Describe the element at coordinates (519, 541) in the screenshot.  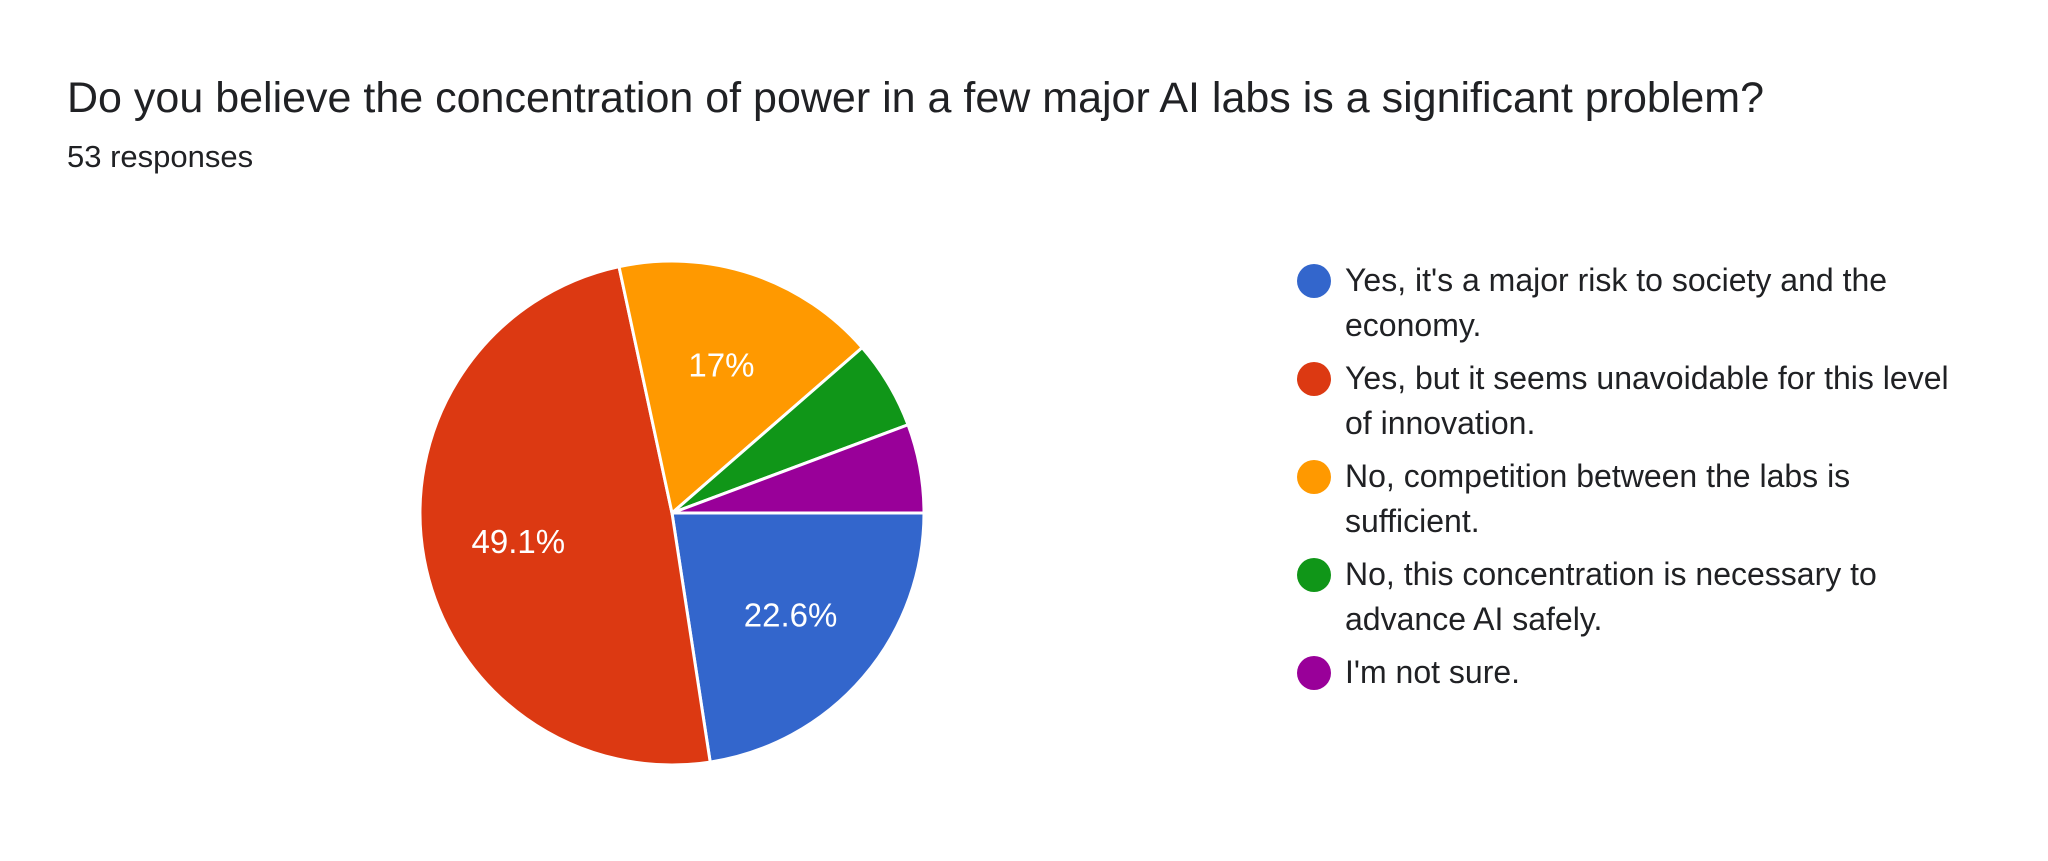
I see `slice-label-2: 49.1%` at that location.